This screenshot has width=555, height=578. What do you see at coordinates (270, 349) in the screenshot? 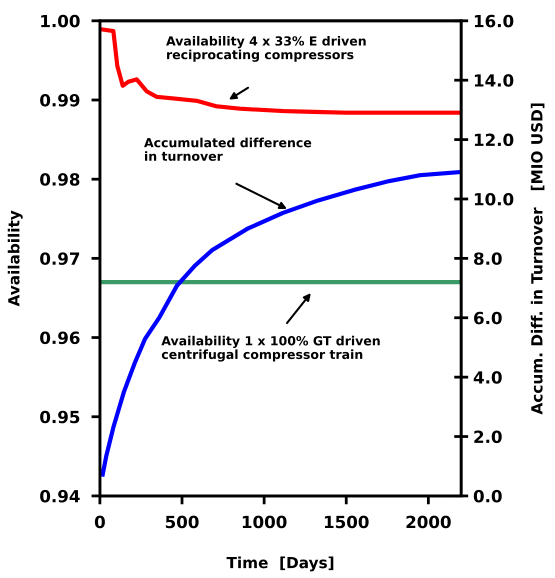
I see `annotation: Availability 1 x 100% GT driven centrifugal compressor train` at bounding box center [270, 349].